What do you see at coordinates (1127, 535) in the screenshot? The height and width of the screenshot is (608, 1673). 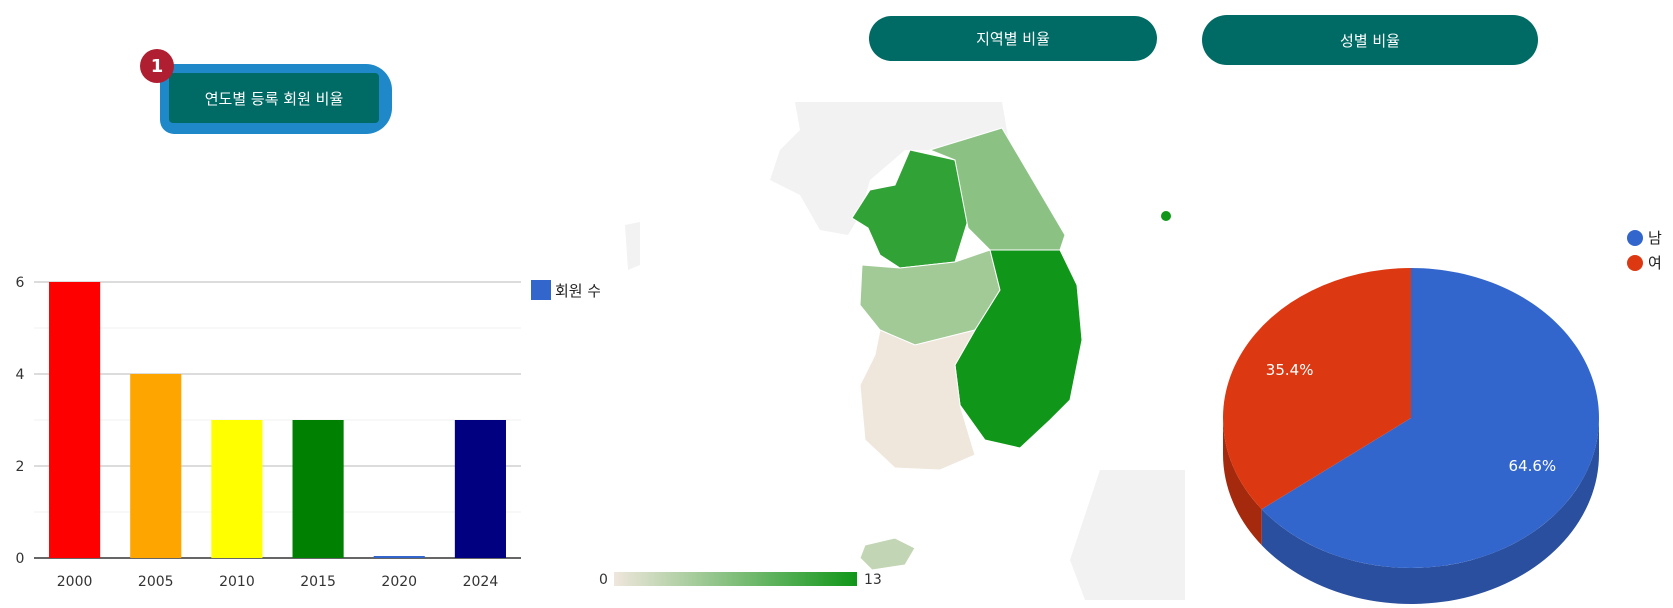 I see `background-land-east` at bounding box center [1127, 535].